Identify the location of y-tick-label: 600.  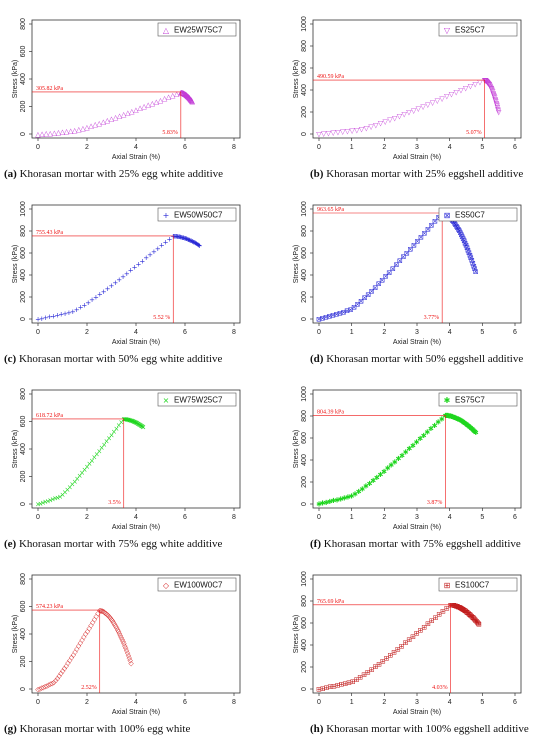
(304, 438).